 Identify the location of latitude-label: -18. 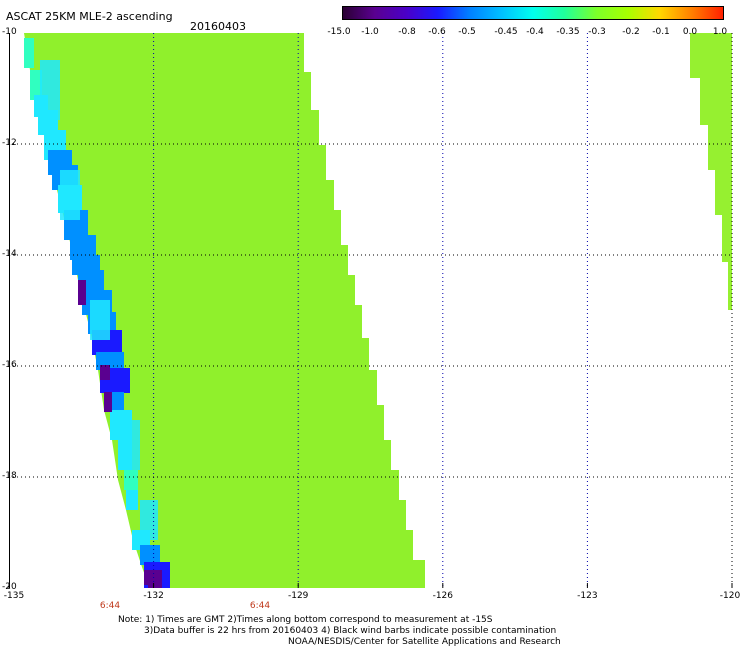
(9, 476).